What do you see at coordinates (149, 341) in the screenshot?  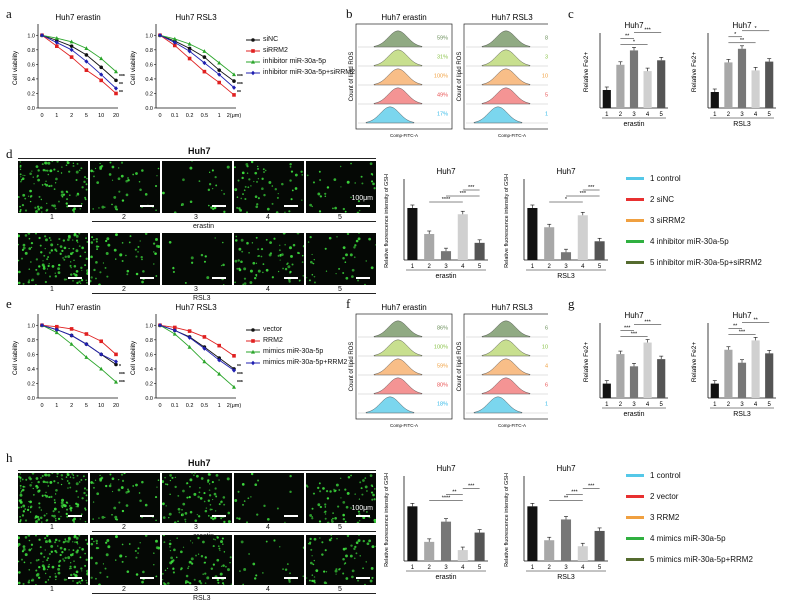 I see `y-tick-label: 0.8` at bounding box center [149, 341].